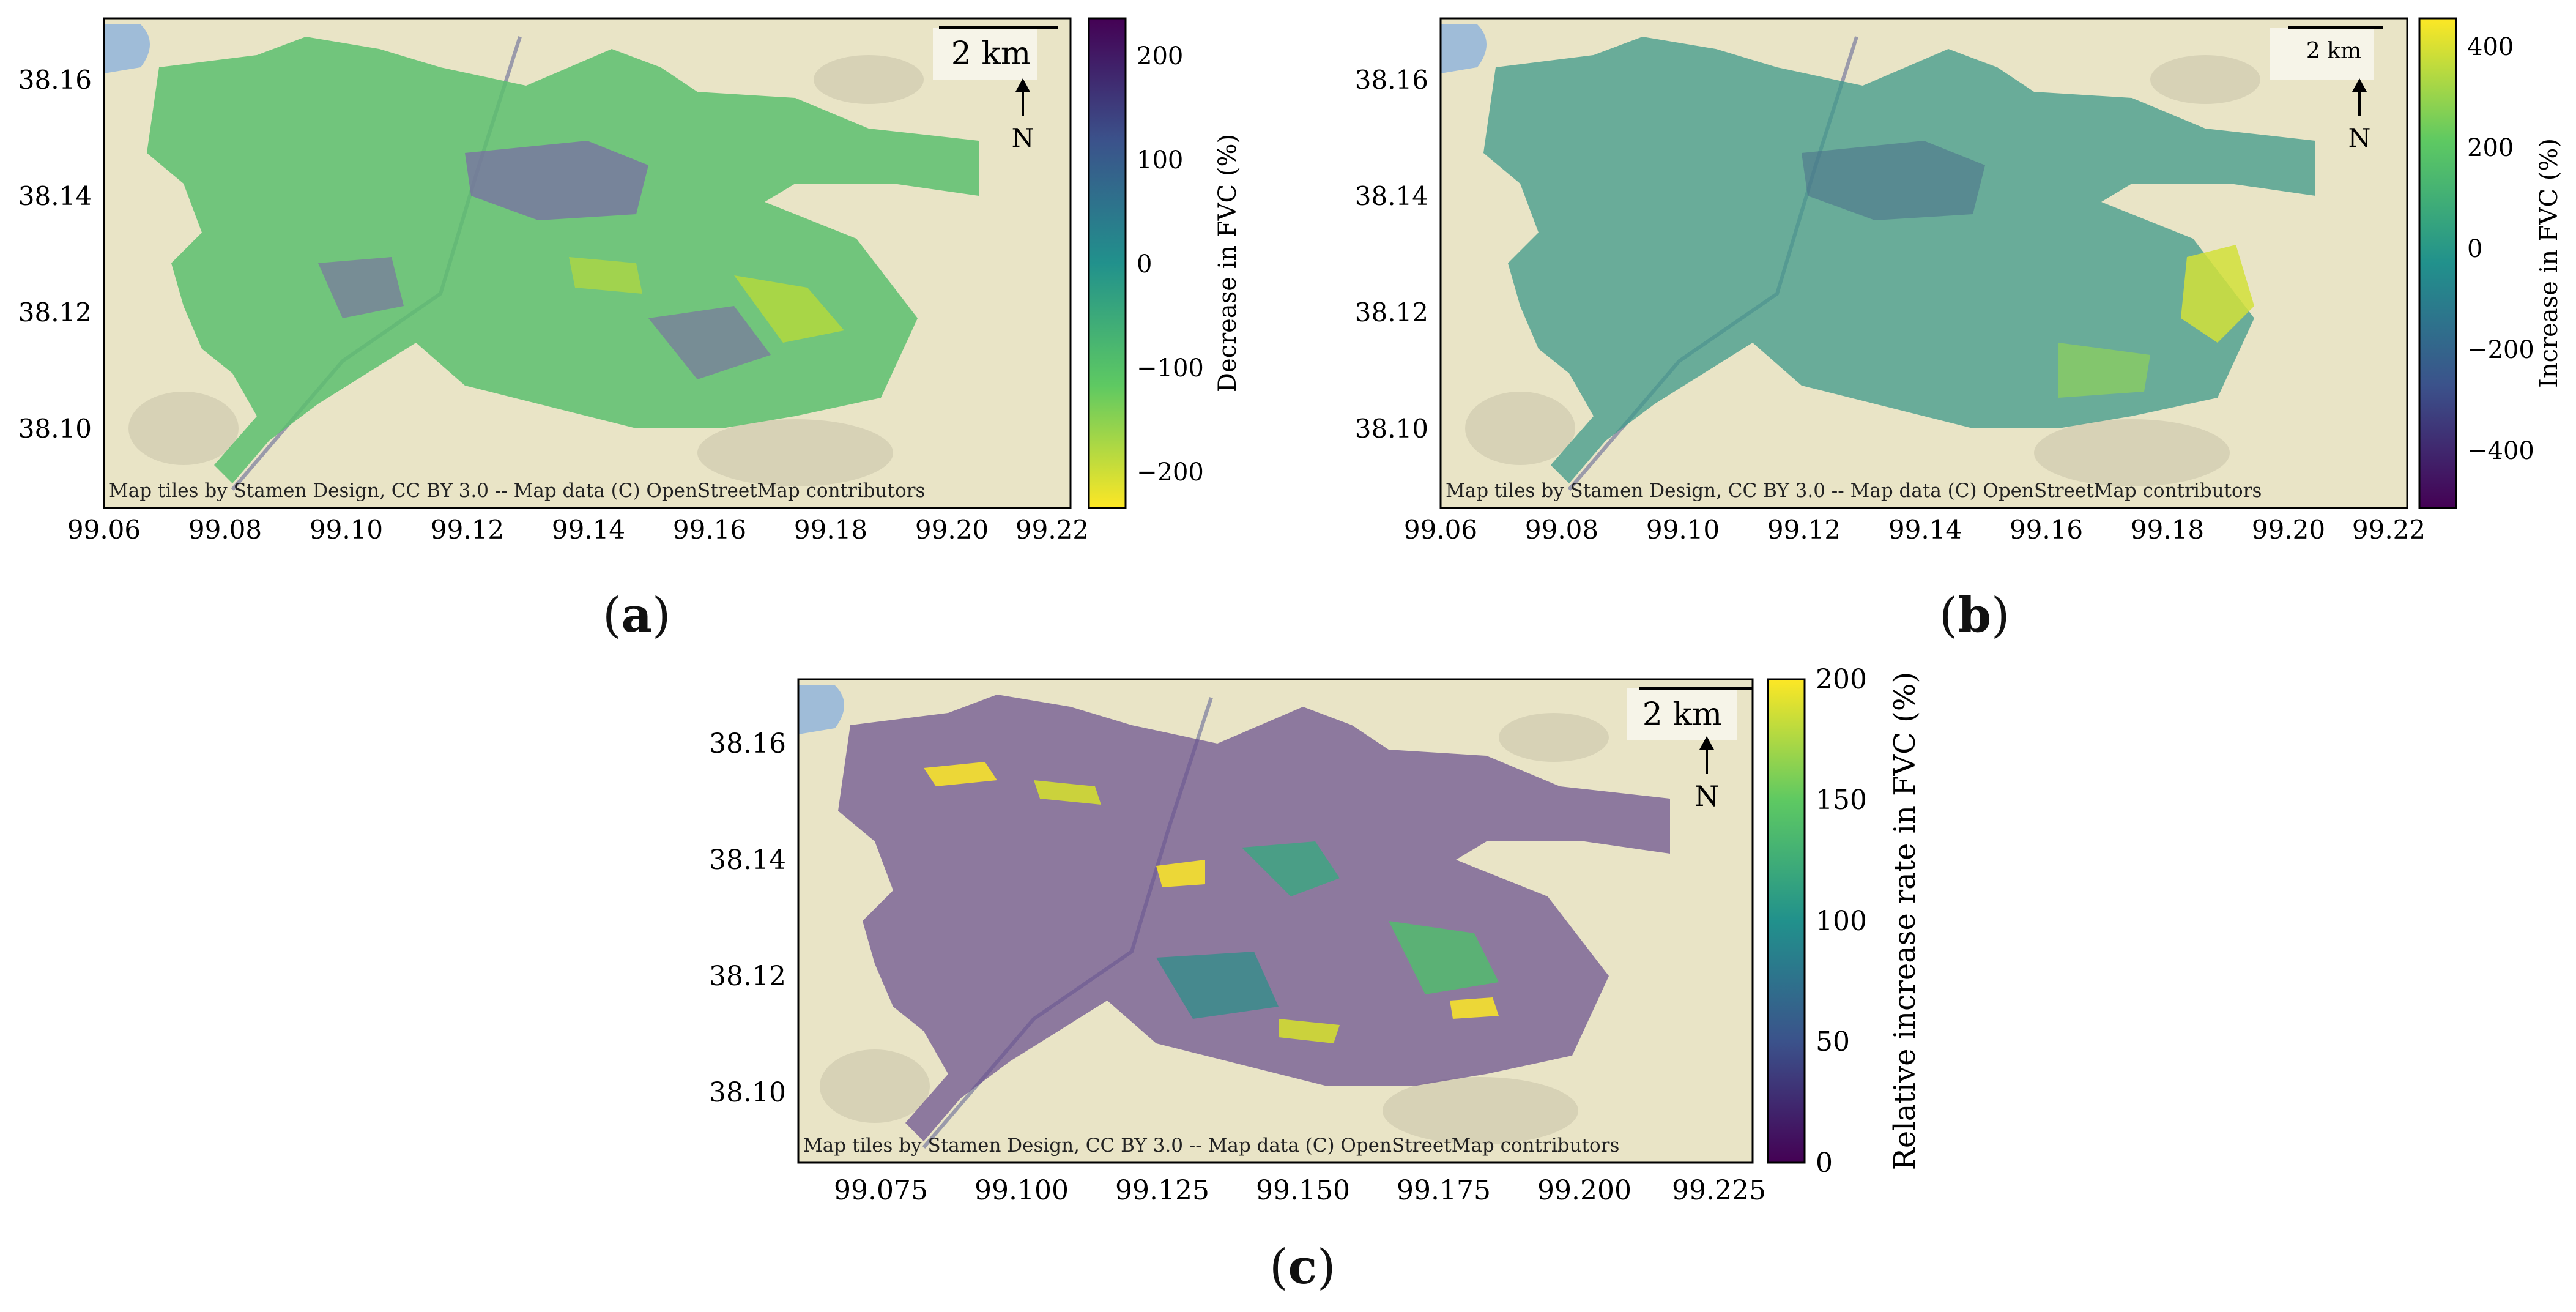 The image size is (2576, 1312). Describe the element at coordinates (869, 79) in the screenshot. I see `relief-a3` at that location.